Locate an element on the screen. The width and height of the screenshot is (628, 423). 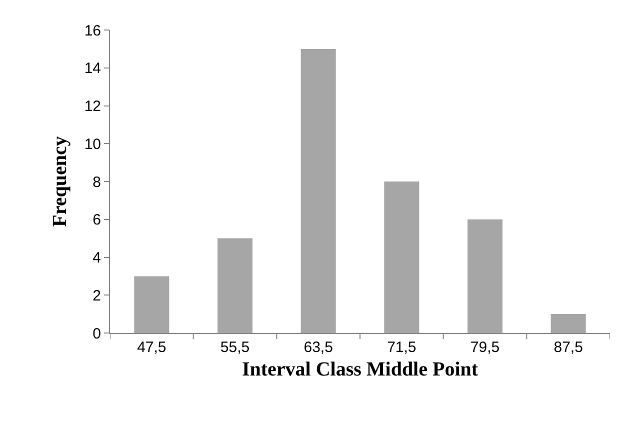
y-tick-label: 6 is located at coordinates (96, 220).